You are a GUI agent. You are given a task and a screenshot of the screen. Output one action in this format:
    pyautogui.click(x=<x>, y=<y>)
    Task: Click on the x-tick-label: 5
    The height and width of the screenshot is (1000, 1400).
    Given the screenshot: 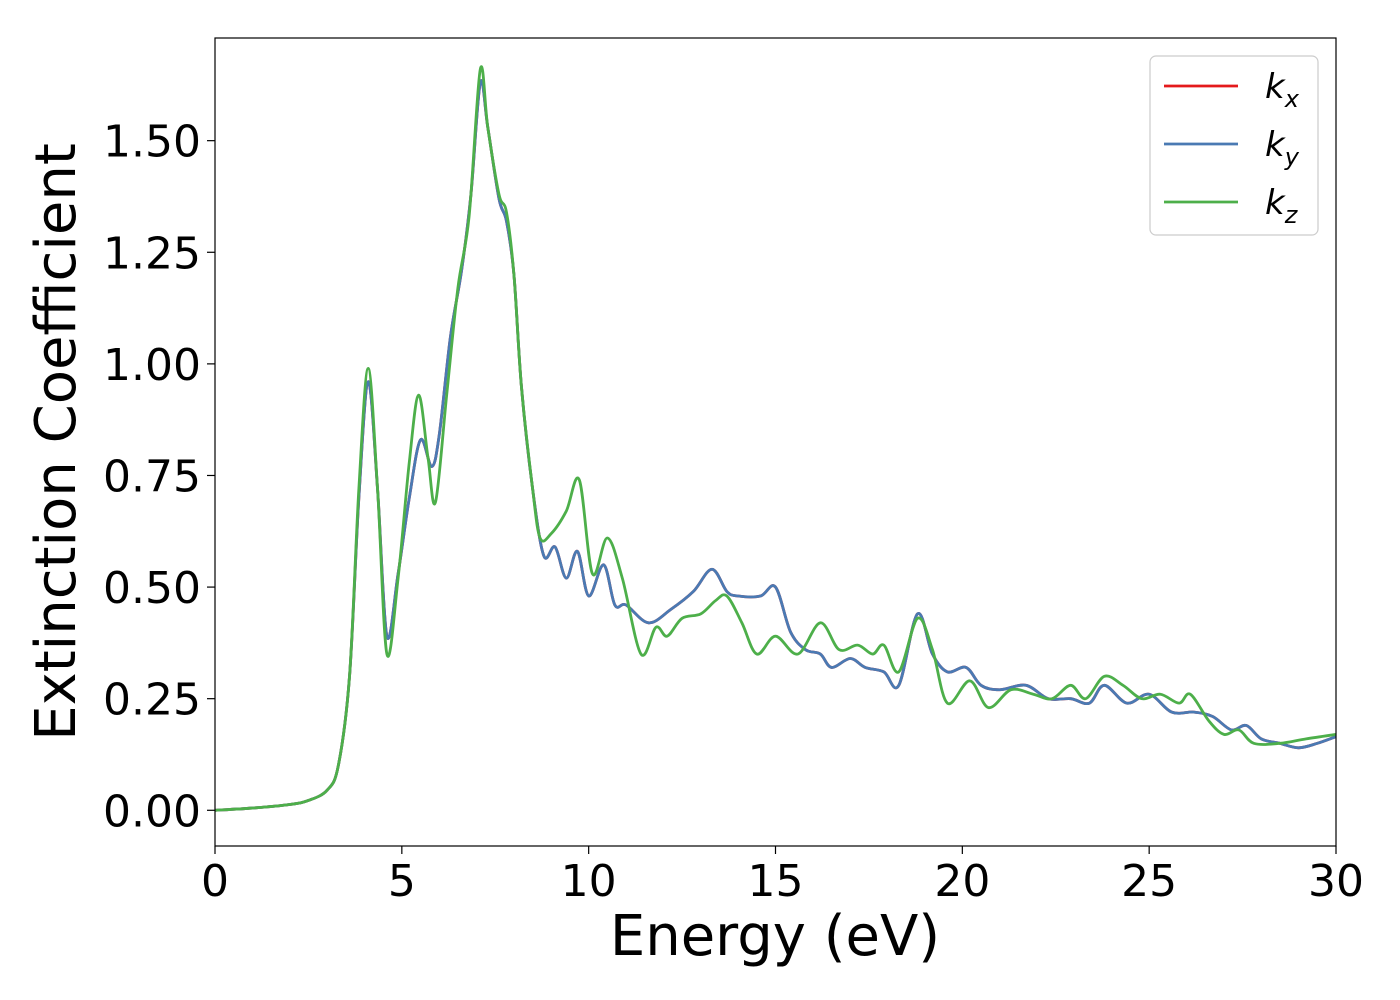 What is the action you would take?
    pyautogui.click(x=402, y=881)
    